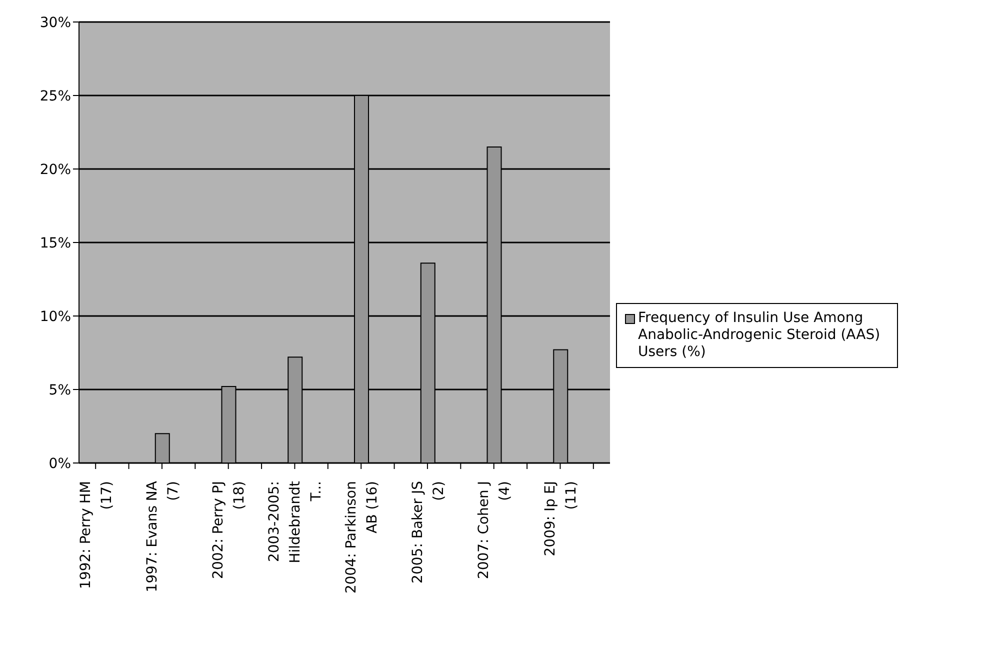 The width and height of the screenshot is (990, 669). Describe the element at coordinates (55, 170) in the screenshot. I see `y-tick-label: 20%` at that location.